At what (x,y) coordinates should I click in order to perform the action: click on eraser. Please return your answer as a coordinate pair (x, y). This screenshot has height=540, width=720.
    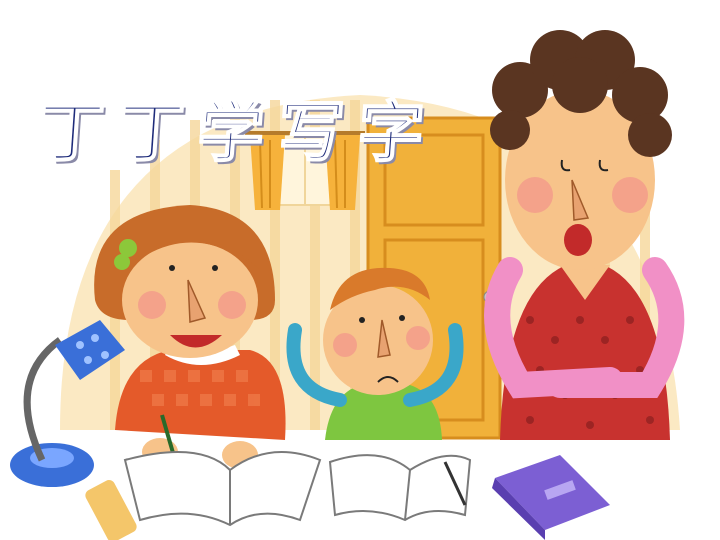
    Looking at the image, I should click on (111, 509).